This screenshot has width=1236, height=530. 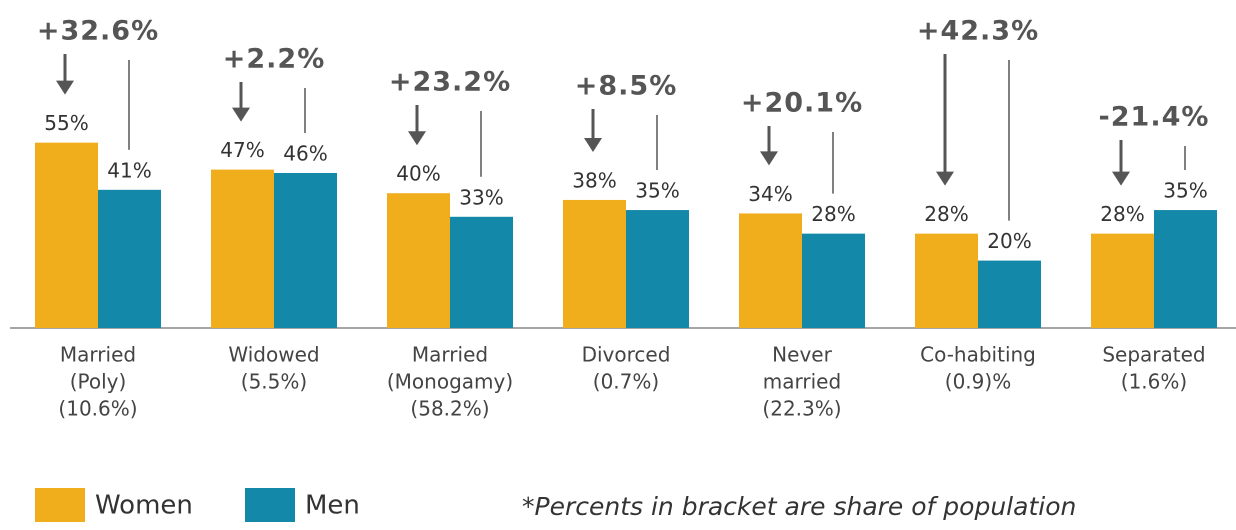 What do you see at coordinates (242, 150) in the screenshot?
I see `value-label: 47%` at bounding box center [242, 150].